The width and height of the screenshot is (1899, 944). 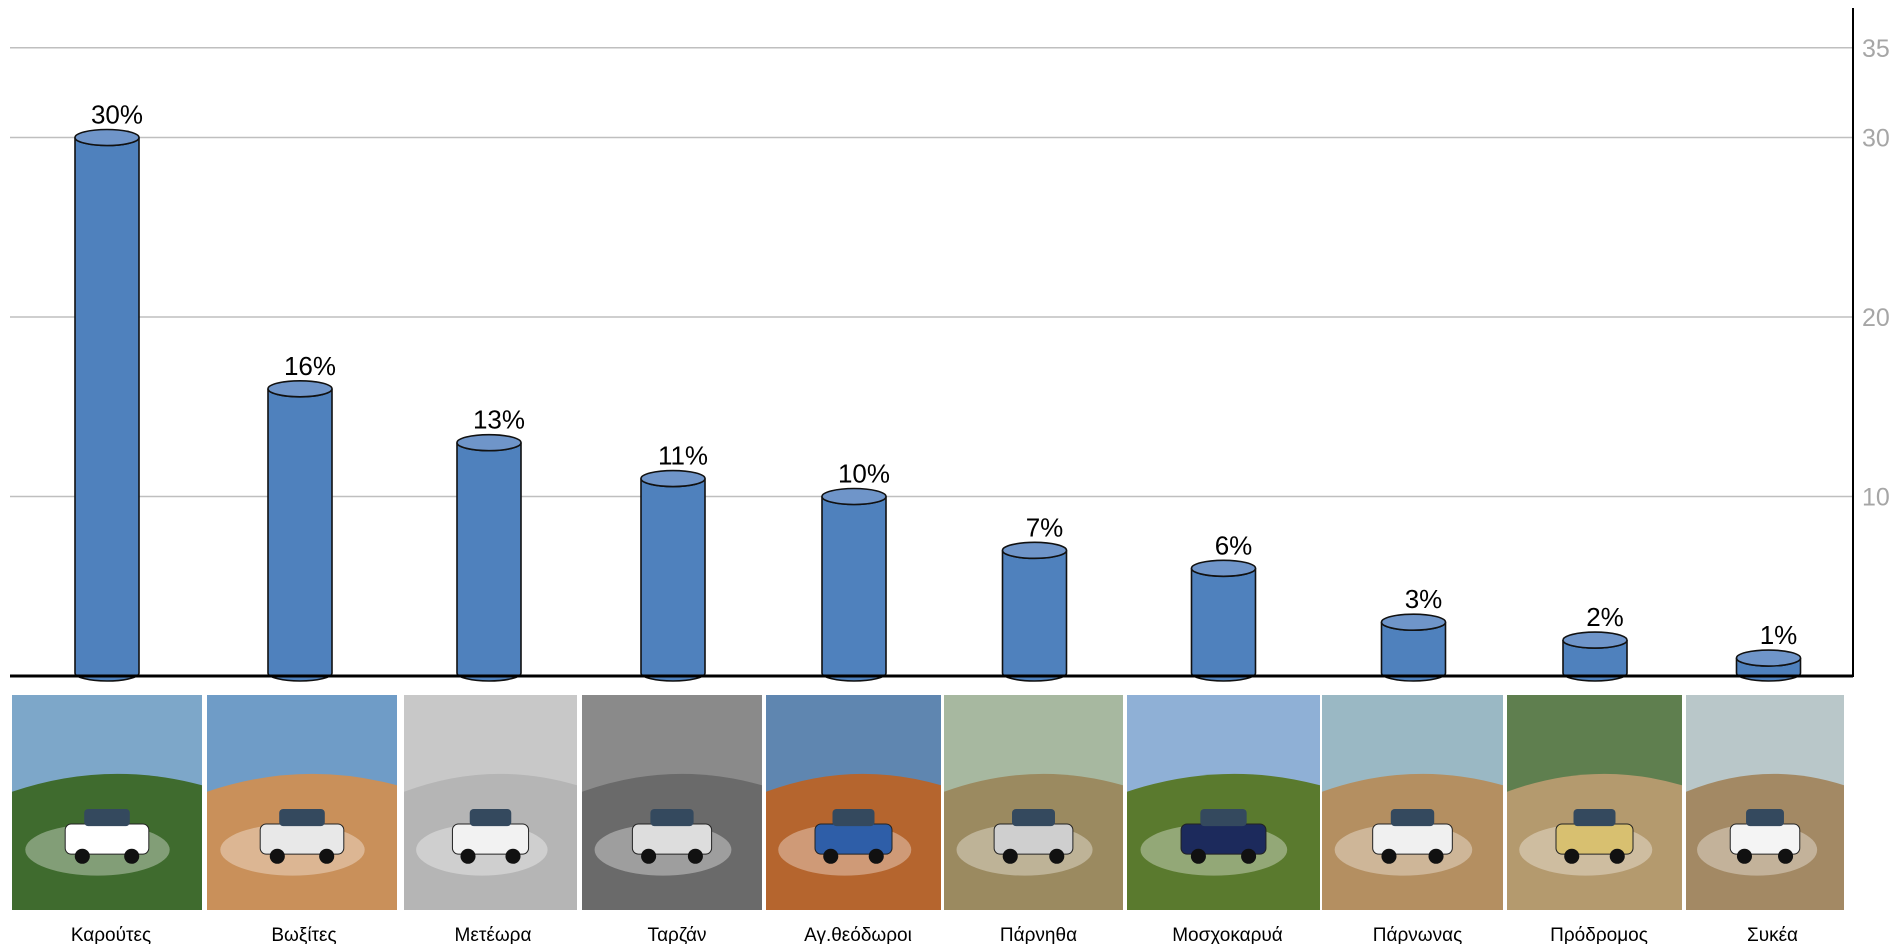 What do you see at coordinates (1424, 599) in the screenshot?
I see `data-label: 3%` at bounding box center [1424, 599].